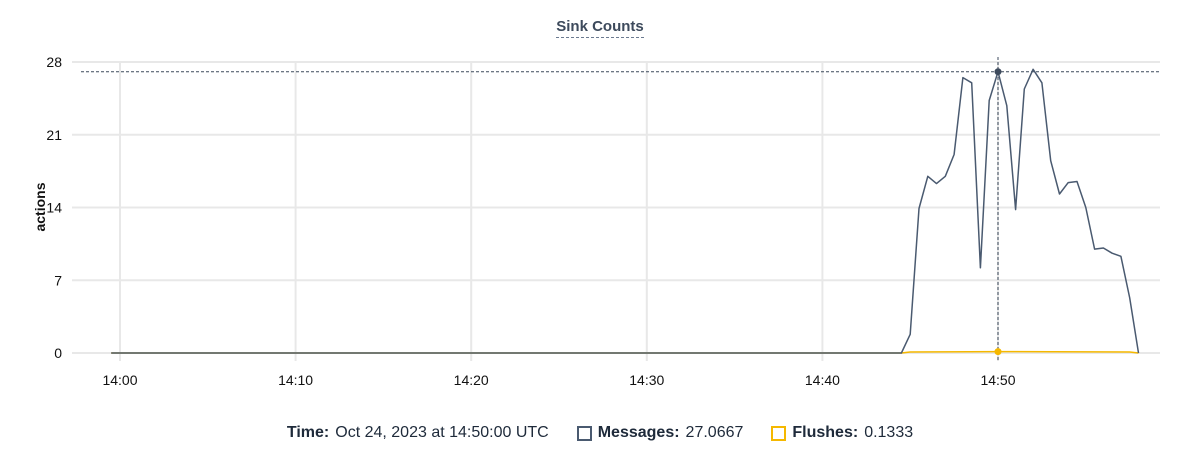 This screenshot has height=467, width=1200. I want to click on messages-swatch-icon, so click(584, 433).